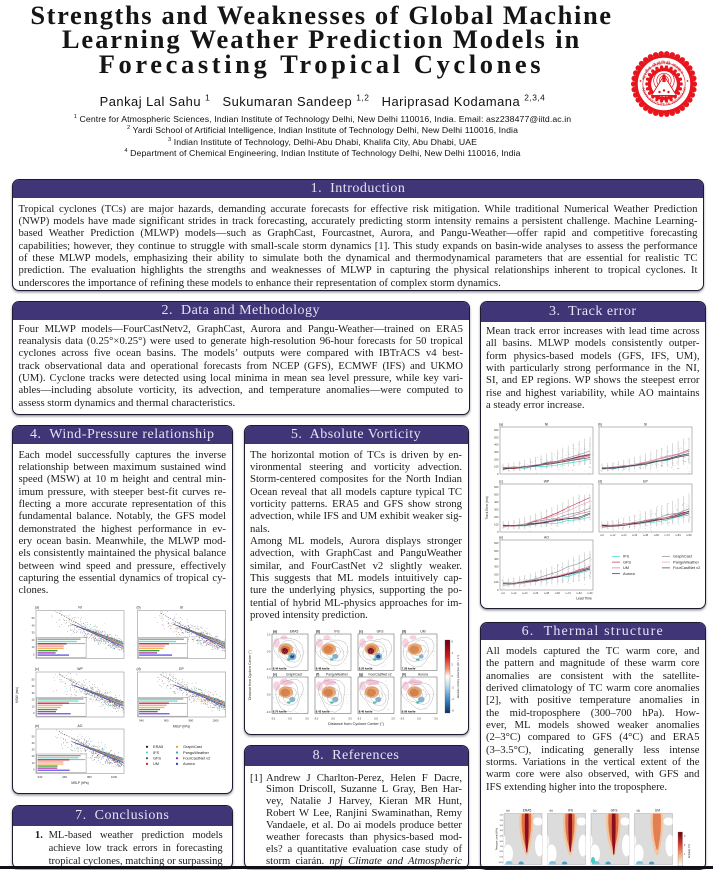  I want to click on svg-text:Distance from Cyclone Center (: Distance from Cyclone Center (°), so click(356, 724).